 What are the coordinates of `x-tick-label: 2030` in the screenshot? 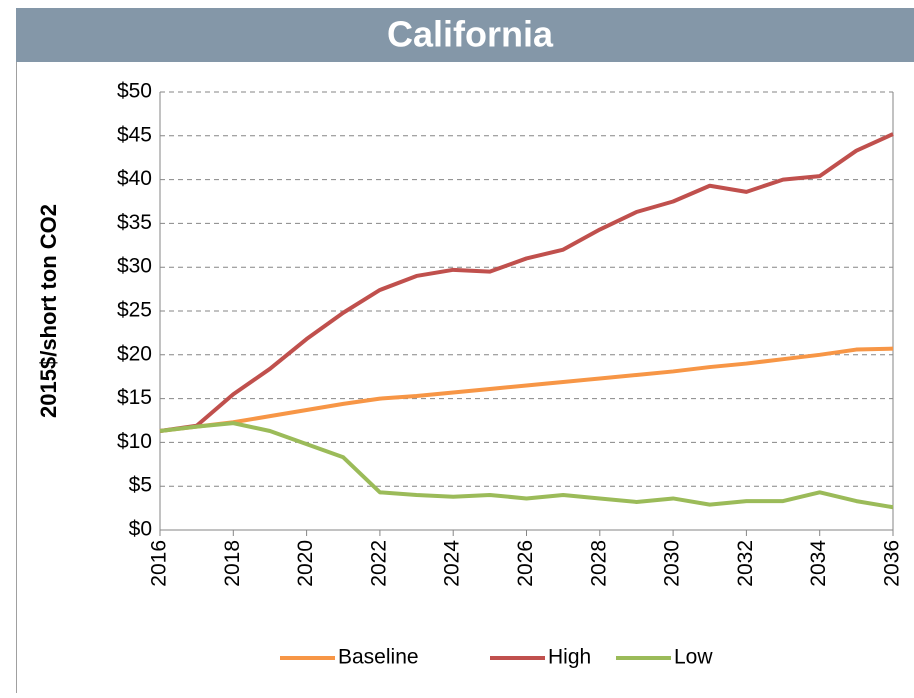 It's located at (672, 563).